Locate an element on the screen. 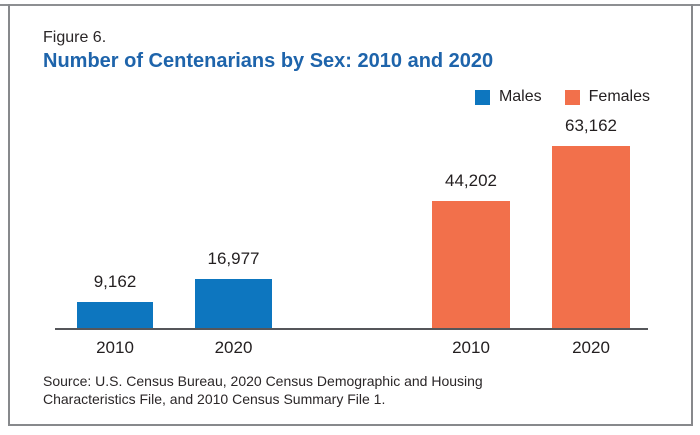 Image resolution: width=700 pixels, height=435 pixels. legend-label-males: Males is located at coordinates (520, 96).